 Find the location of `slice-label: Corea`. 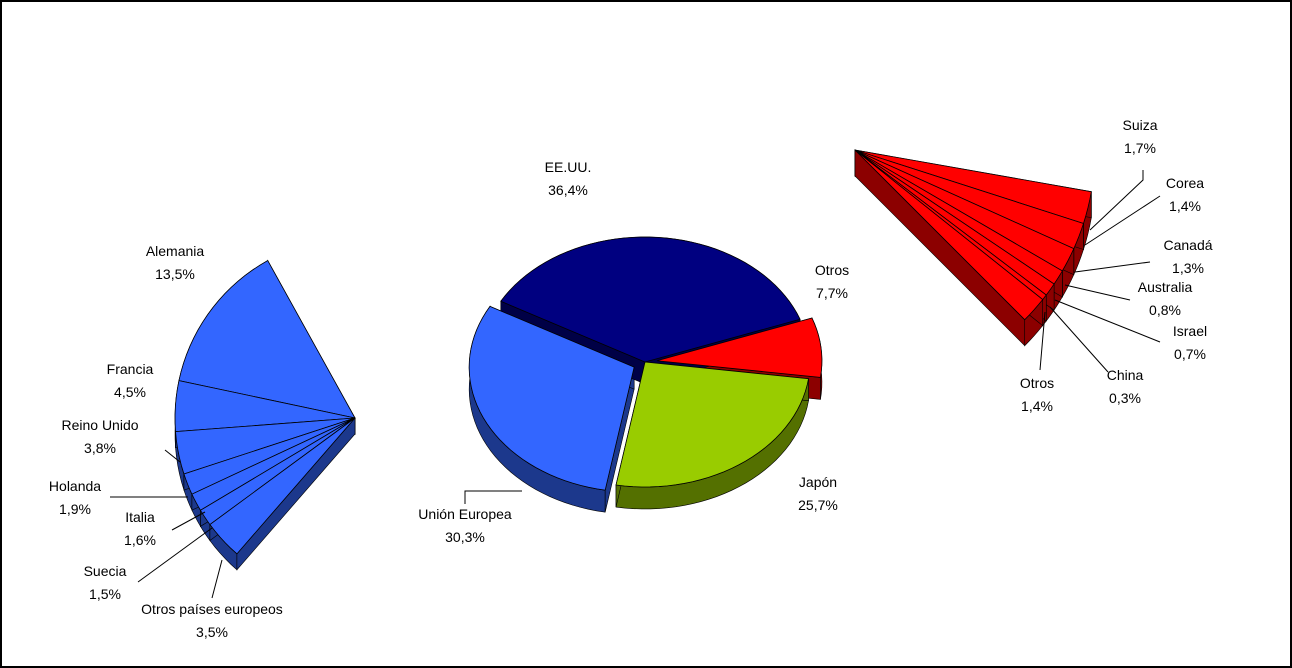

slice-label: Corea is located at coordinates (1185, 183).